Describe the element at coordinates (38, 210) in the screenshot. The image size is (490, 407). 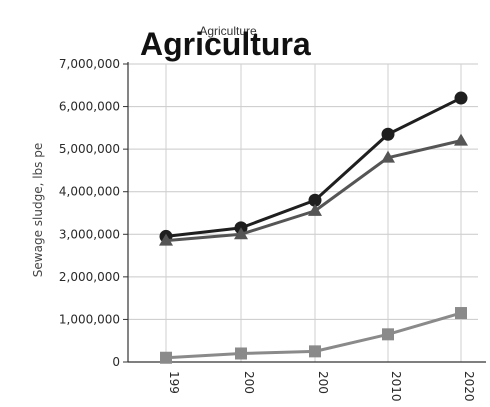
I see `y-axis-title: Sewage sludge, lbs pe` at that location.